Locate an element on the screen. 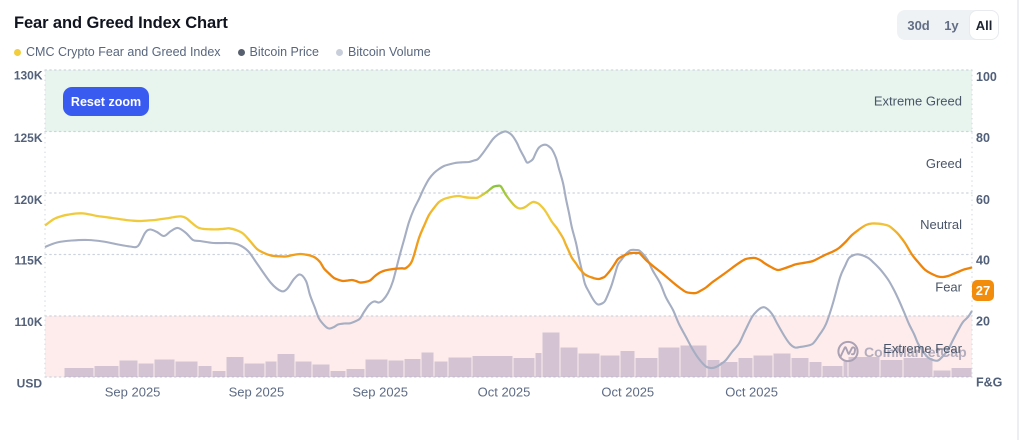 Image resolution: width=1024 pixels, height=440 pixels. svg-text: USD is located at coordinates (30, 384).